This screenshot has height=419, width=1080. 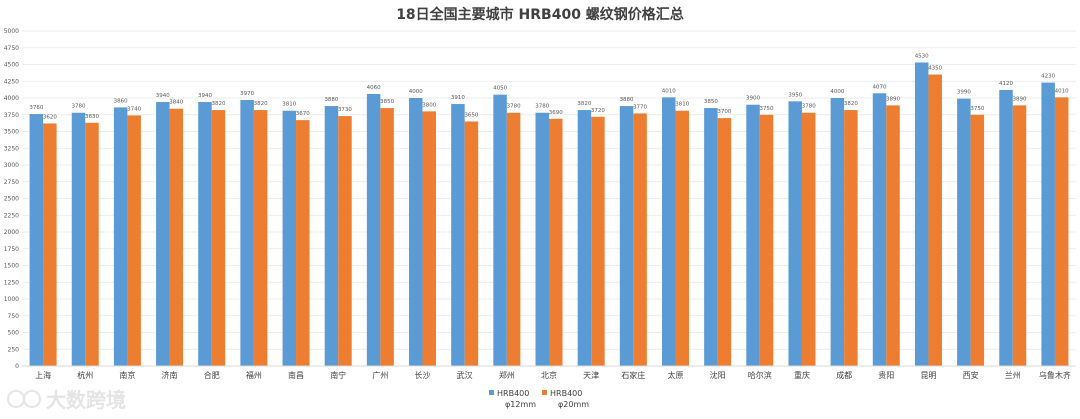 What do you see at coordinates (254, 375) in the screenshot?
I see `x-category-label: 福州` at bounding box center [254, 375].